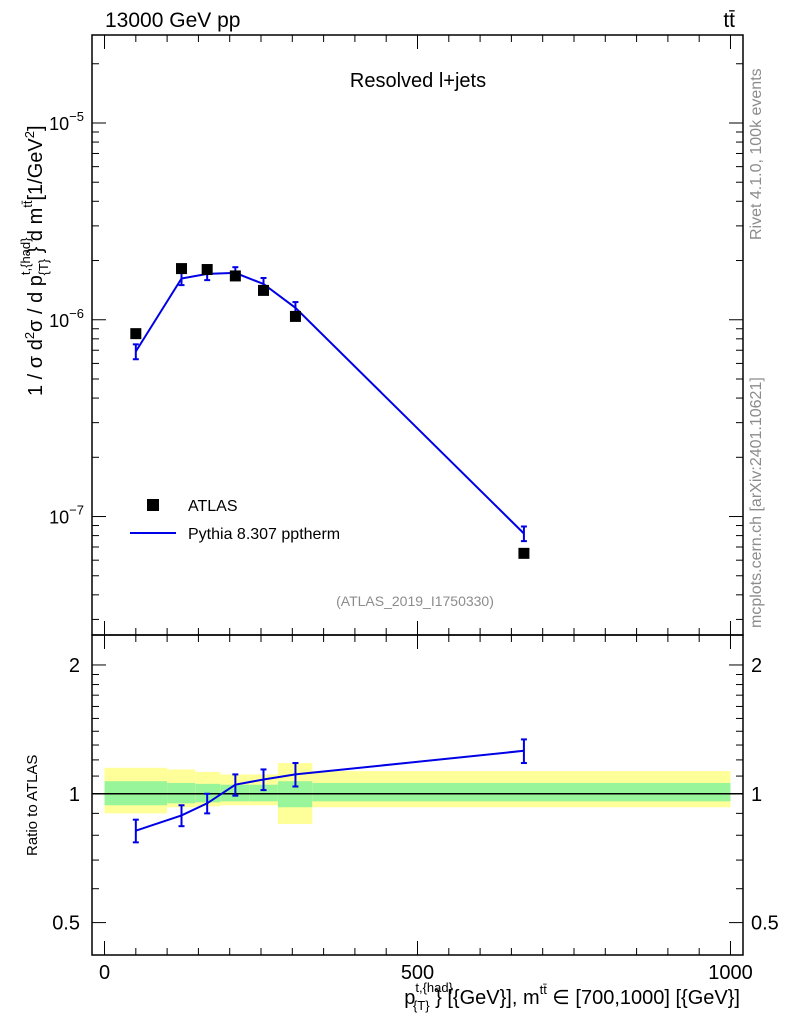 This screenshot has width=786, height=1024. What do you see at coordinates (153, 505) in the screenshot?
I see `legend-atlas-marker` at bounding box center [153, 505].